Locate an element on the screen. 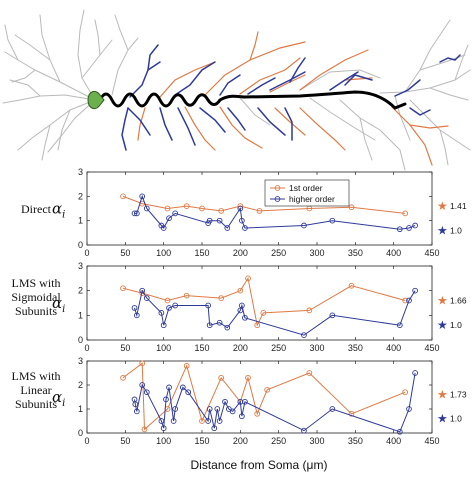 The width and height of the screenshot is (474, 477). end-value-label: 1.66 is located at coordinates (458, 301).